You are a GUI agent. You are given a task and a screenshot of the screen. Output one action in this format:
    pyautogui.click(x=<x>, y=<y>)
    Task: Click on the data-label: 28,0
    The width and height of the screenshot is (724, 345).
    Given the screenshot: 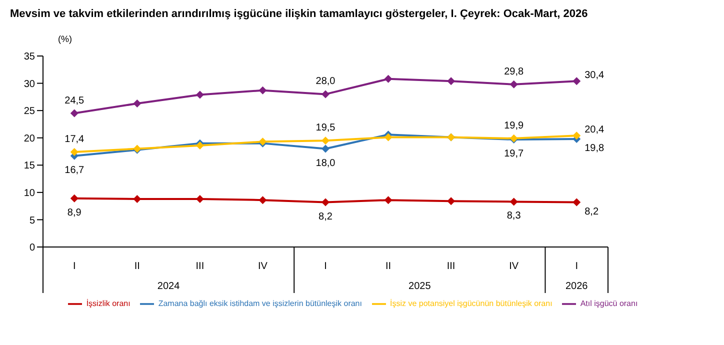 What is the action you would take?
    pyautogui.click(x=326, y=82)
    